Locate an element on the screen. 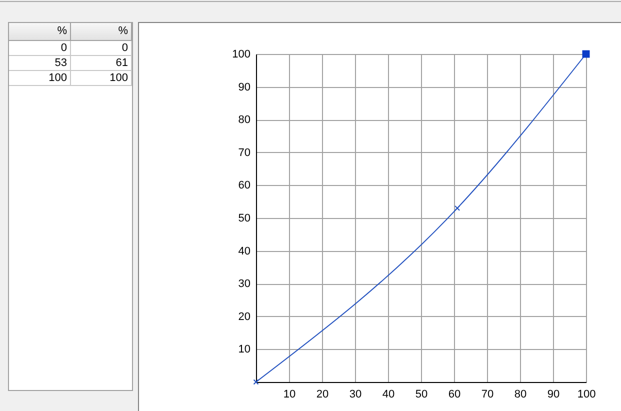 This screenshot has width=621, height=411. x-tick-label: 20 is located at coordinates (322, 394).